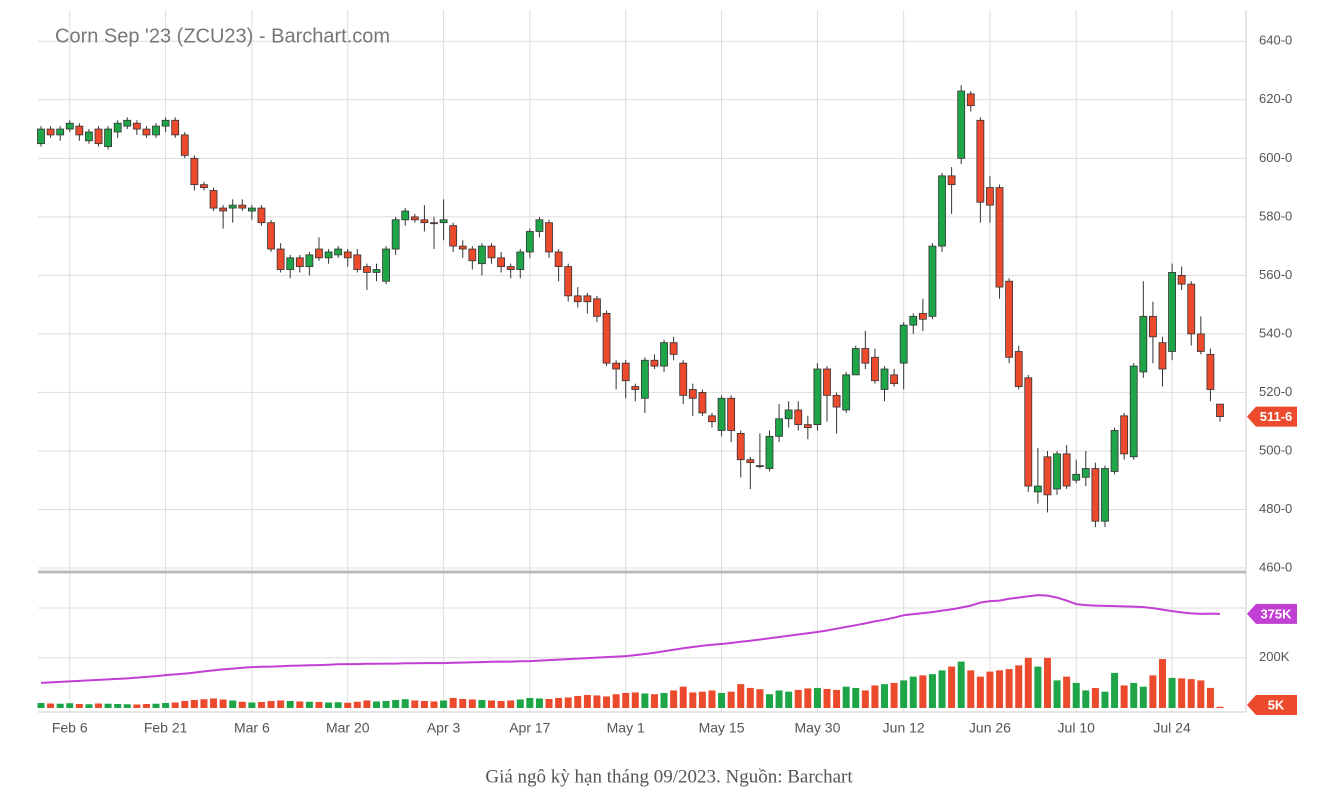  I want to click on y-tick-label: 460-0, so click(1275, 566).